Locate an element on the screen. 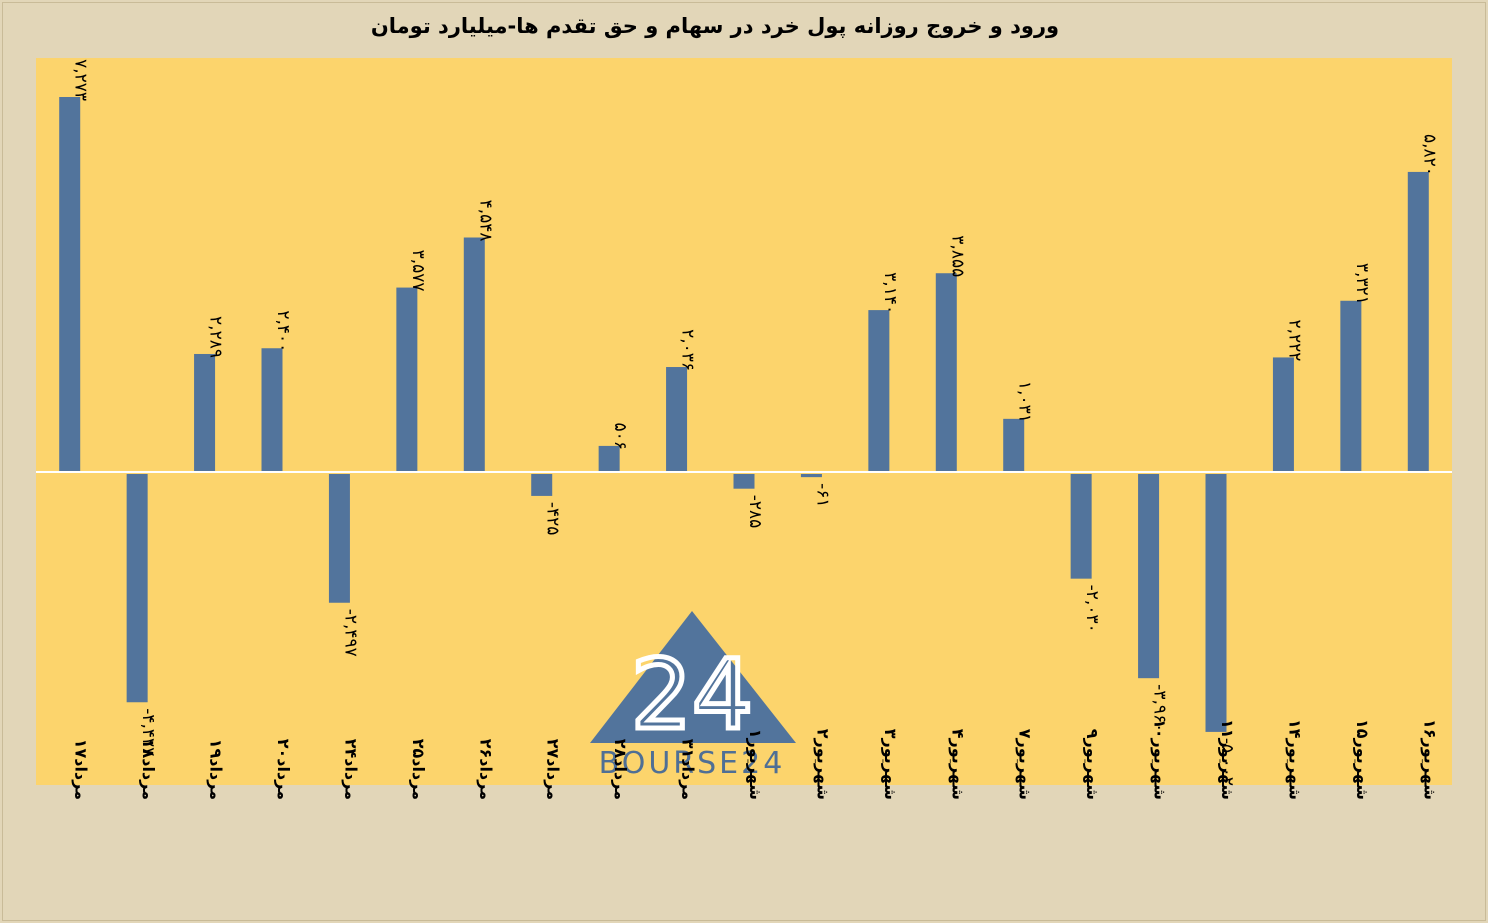 This screenshot has width=1488, height=923. value-label-20: ۳,۳۲۱ is located at coordinates (1362, 284).